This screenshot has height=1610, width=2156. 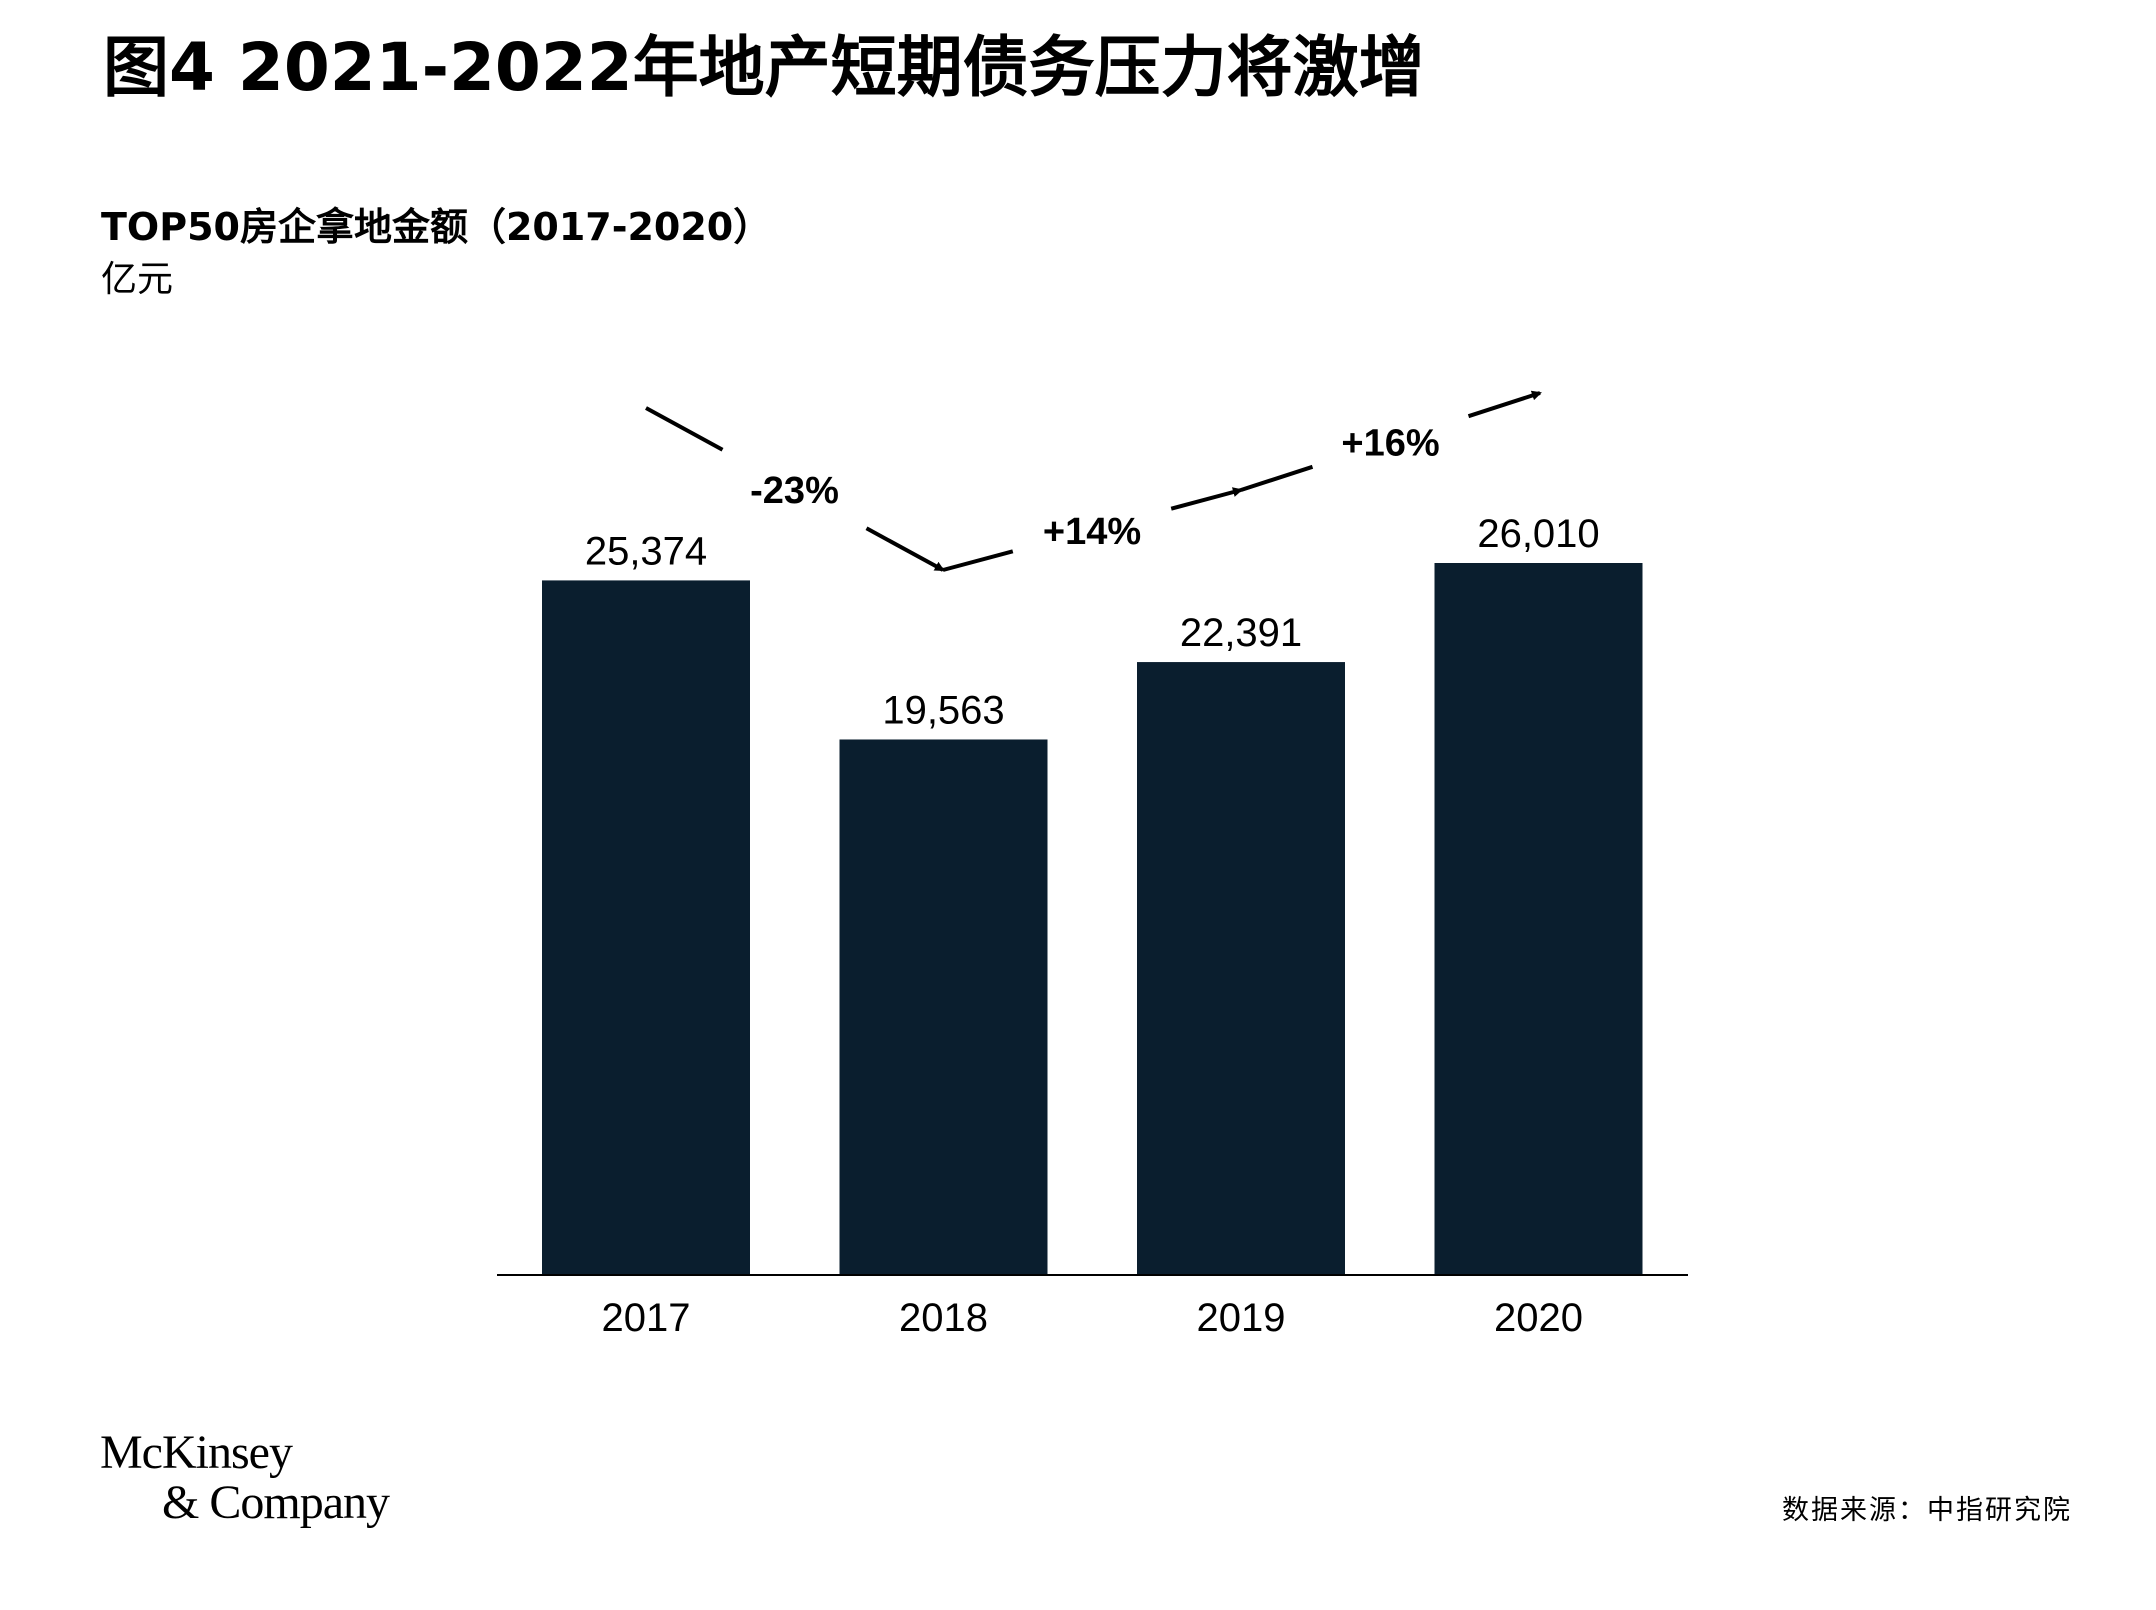 What do you see at coordinates (1241, 633) in the screenshot?
I see `bar-value-label: 22,391` at bounding box center [1241, 633].